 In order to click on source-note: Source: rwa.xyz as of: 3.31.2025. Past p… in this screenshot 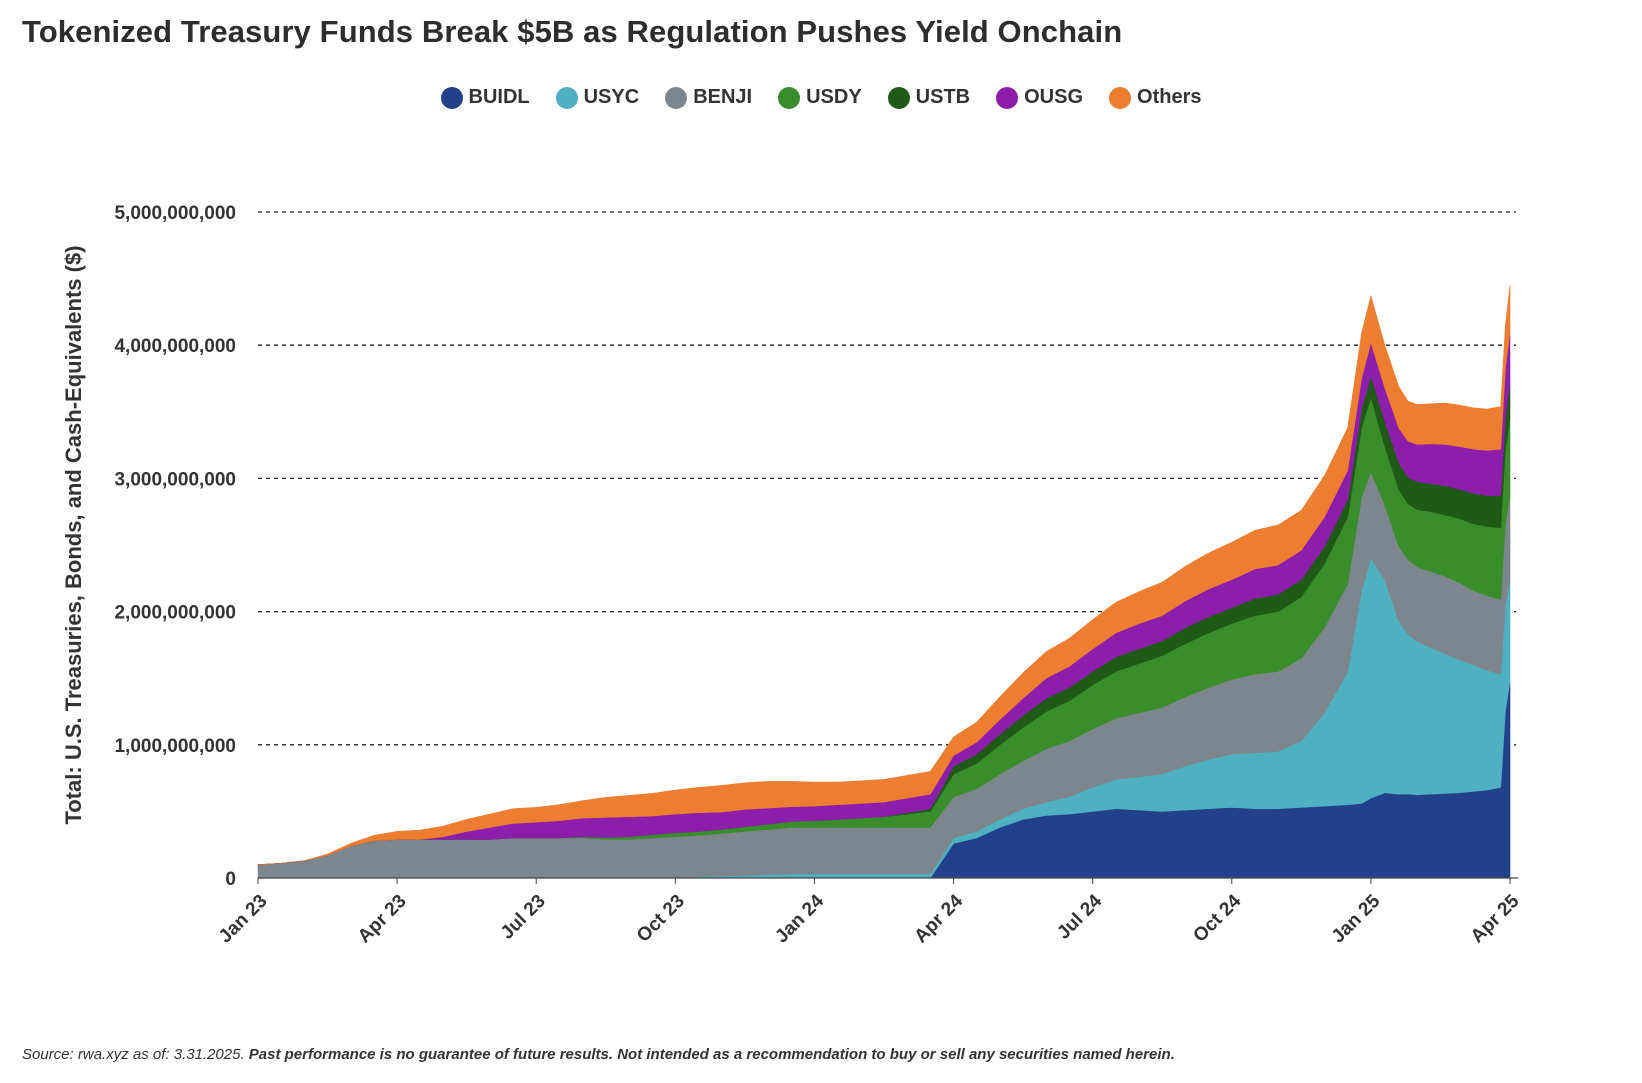, I will do `click(598, 1054)`.